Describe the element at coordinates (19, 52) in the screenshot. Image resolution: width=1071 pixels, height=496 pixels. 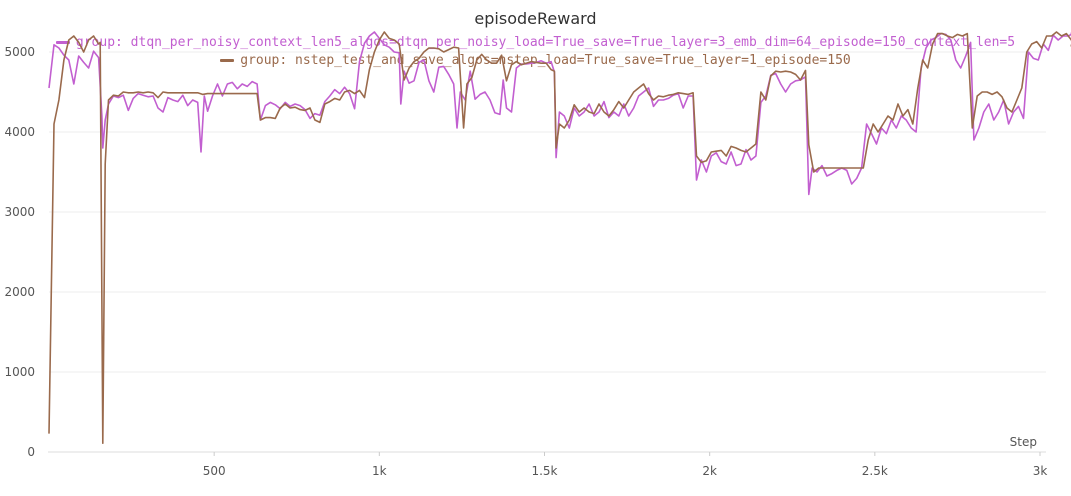
I see `y-tick-label: 5000` at that location.